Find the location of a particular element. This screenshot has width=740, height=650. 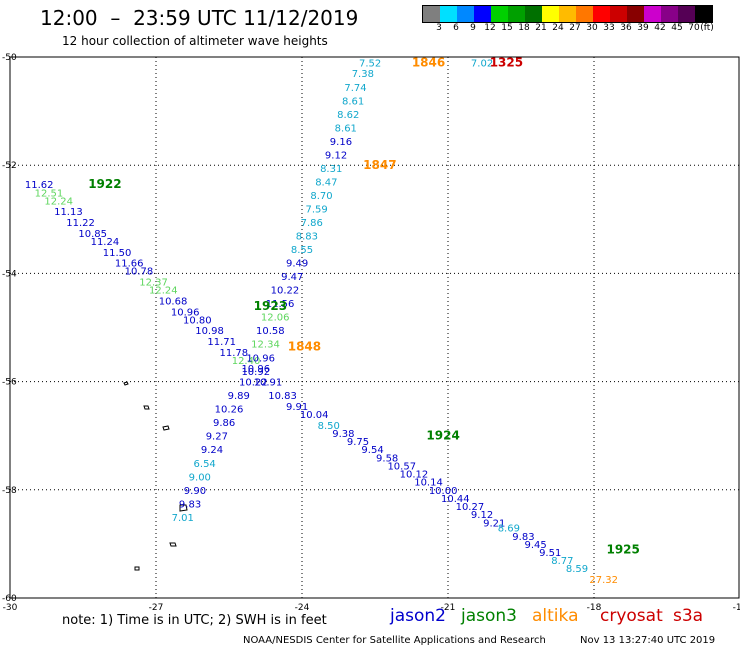

page-title: 12:00 – 23:59 UTC 11/12/2019 is located at coordinates (199, 18).